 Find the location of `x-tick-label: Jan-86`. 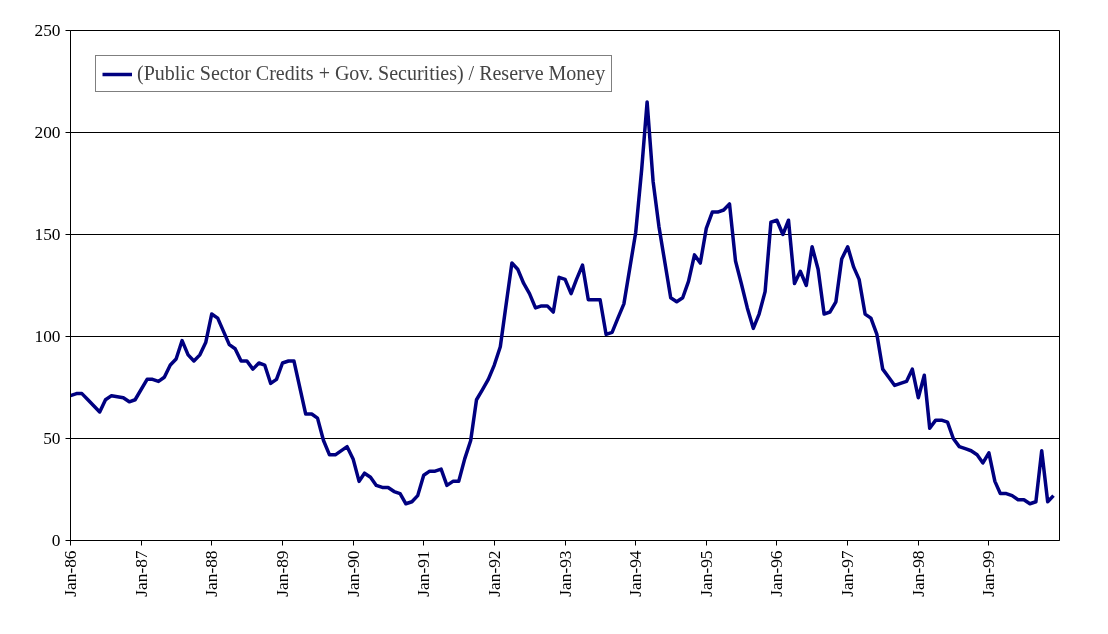

x-tick-label: Jan-86 is located at coordinates (70, 573).